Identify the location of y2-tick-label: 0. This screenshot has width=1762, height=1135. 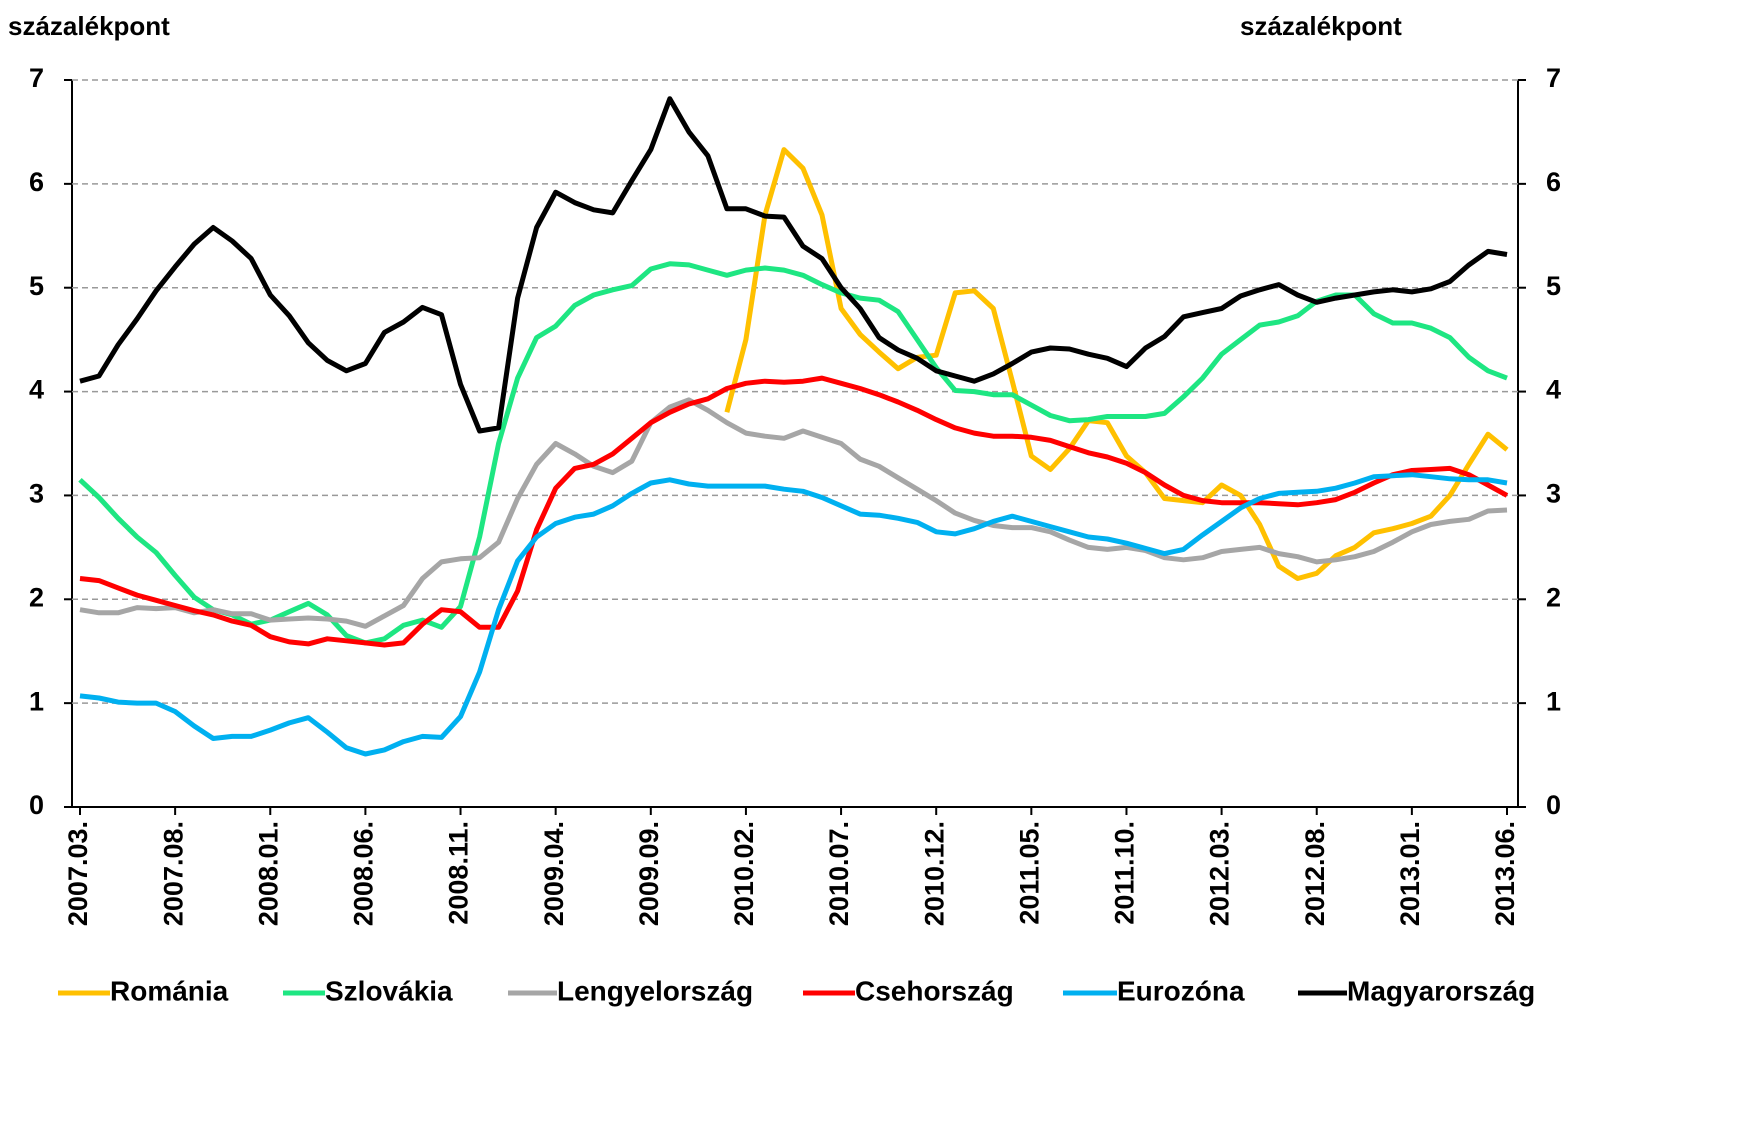
(1553, 805).